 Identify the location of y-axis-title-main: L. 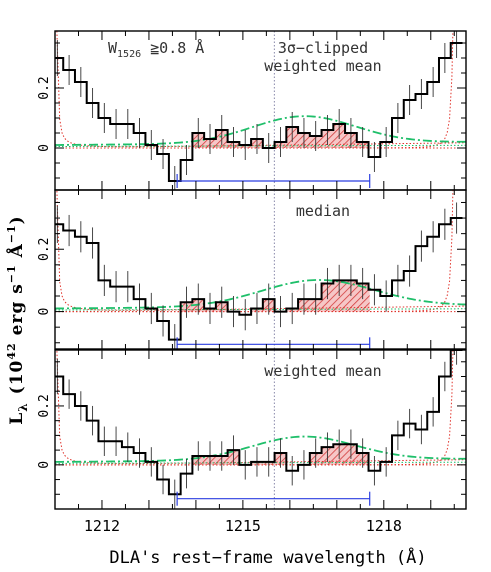
(17, 418).